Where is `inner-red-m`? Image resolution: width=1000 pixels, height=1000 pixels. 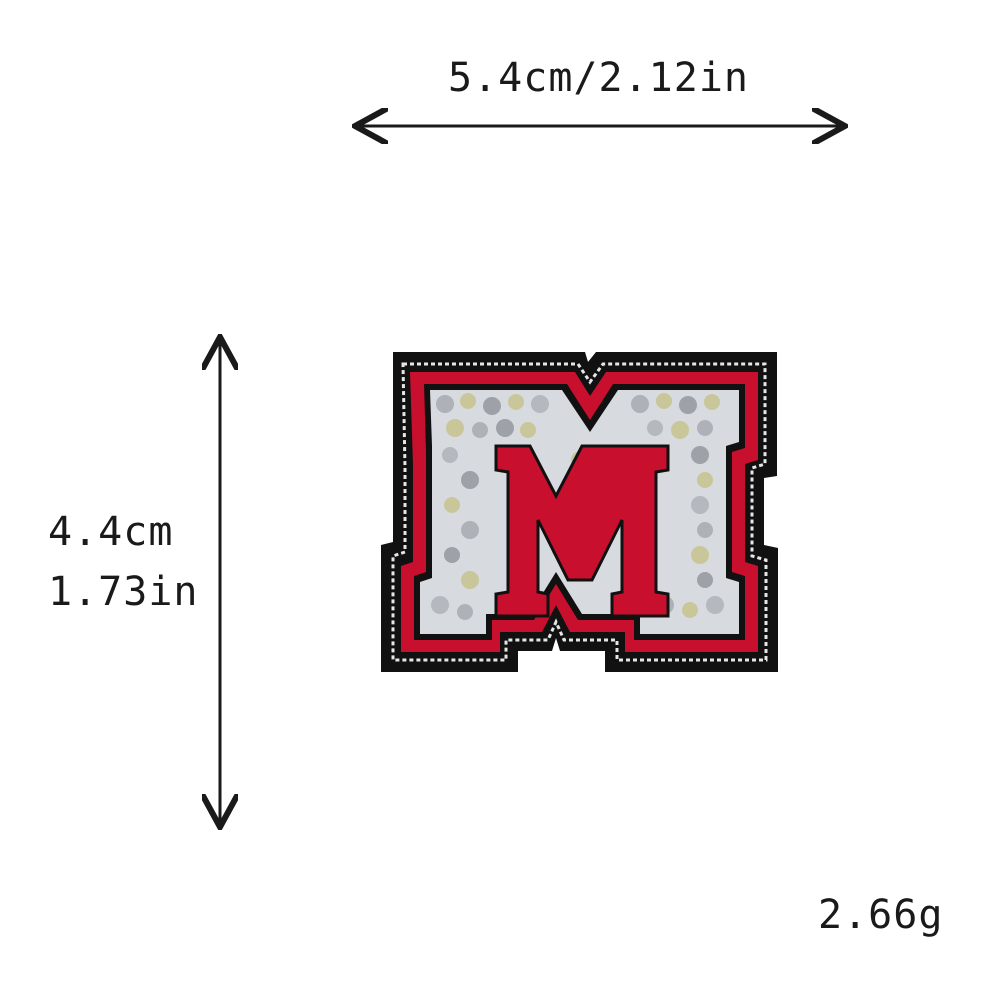
inner-red-m is located at coordinates (582, 531).